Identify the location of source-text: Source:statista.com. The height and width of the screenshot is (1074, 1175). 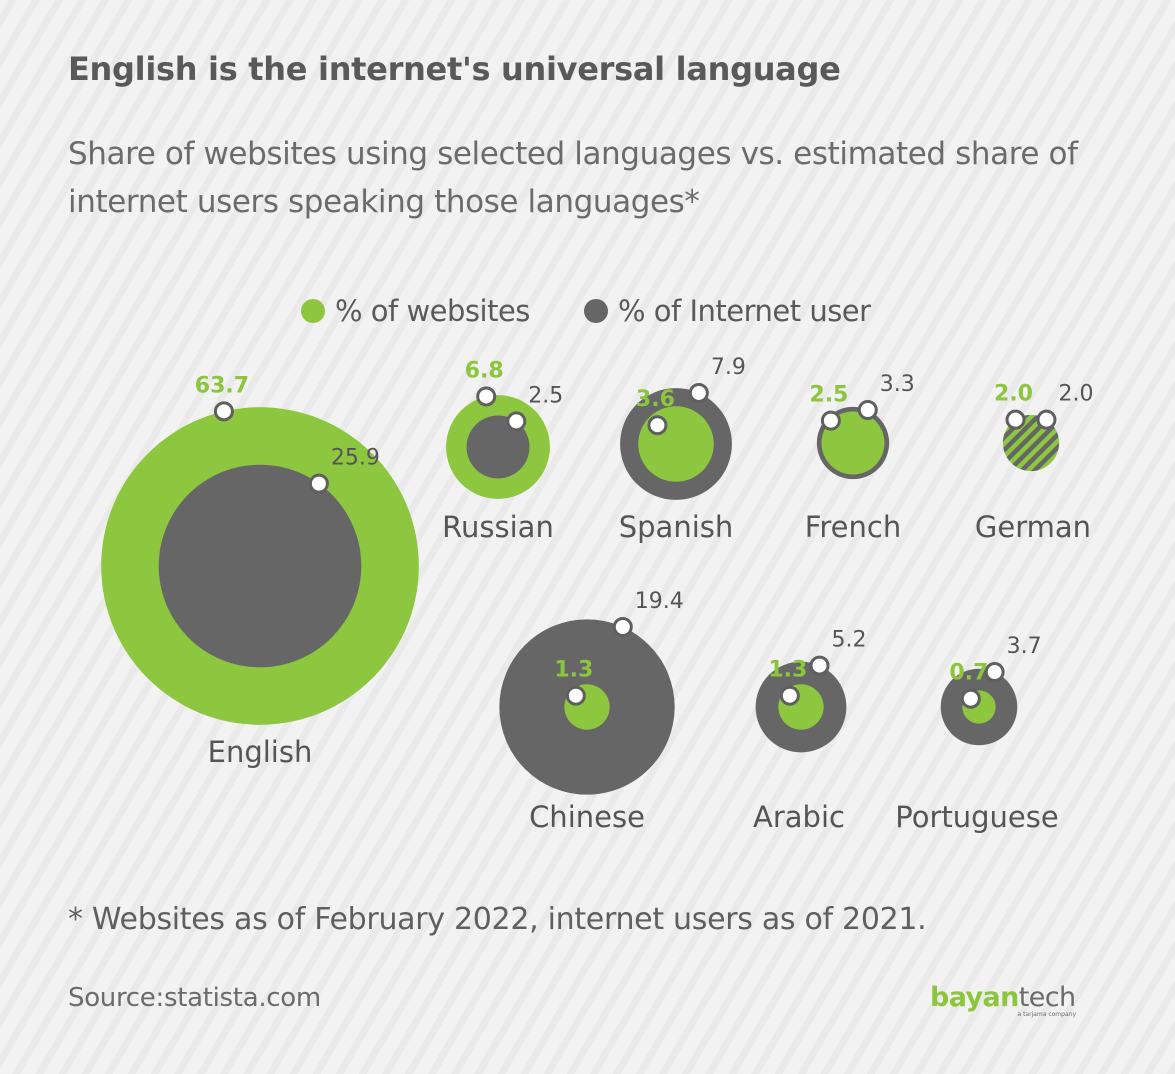
(194, 998).